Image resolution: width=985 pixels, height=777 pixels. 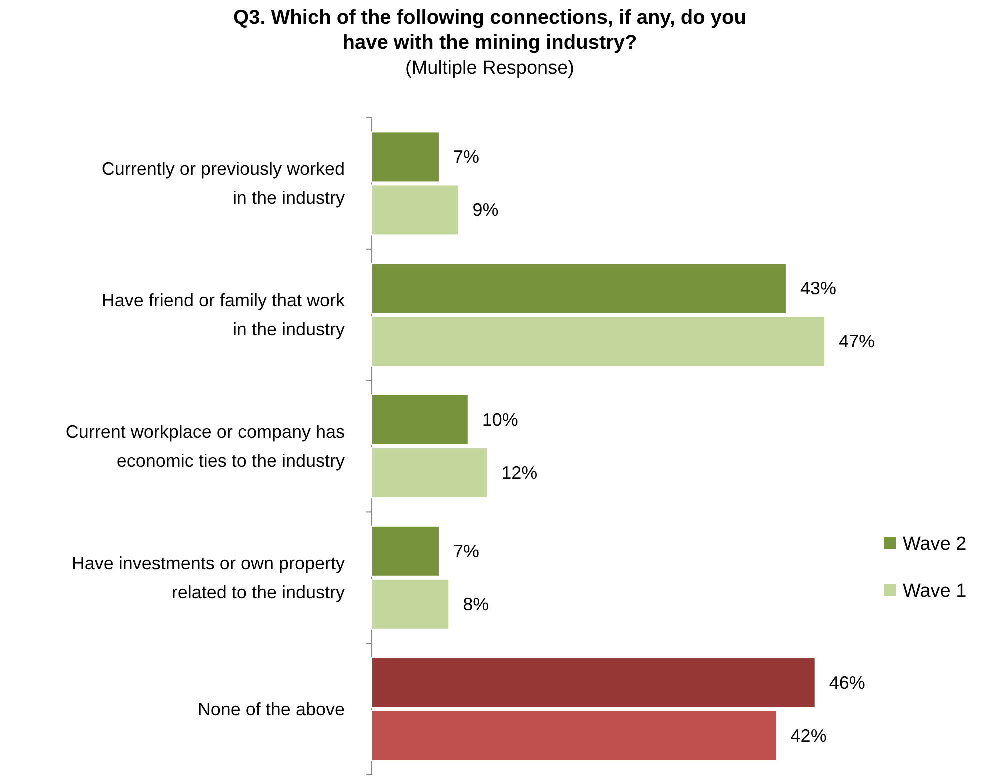 What do you see at coordinates (818, 288) in the screenshot?
I see `data-label: 43%` at bounding box center [818, 288].